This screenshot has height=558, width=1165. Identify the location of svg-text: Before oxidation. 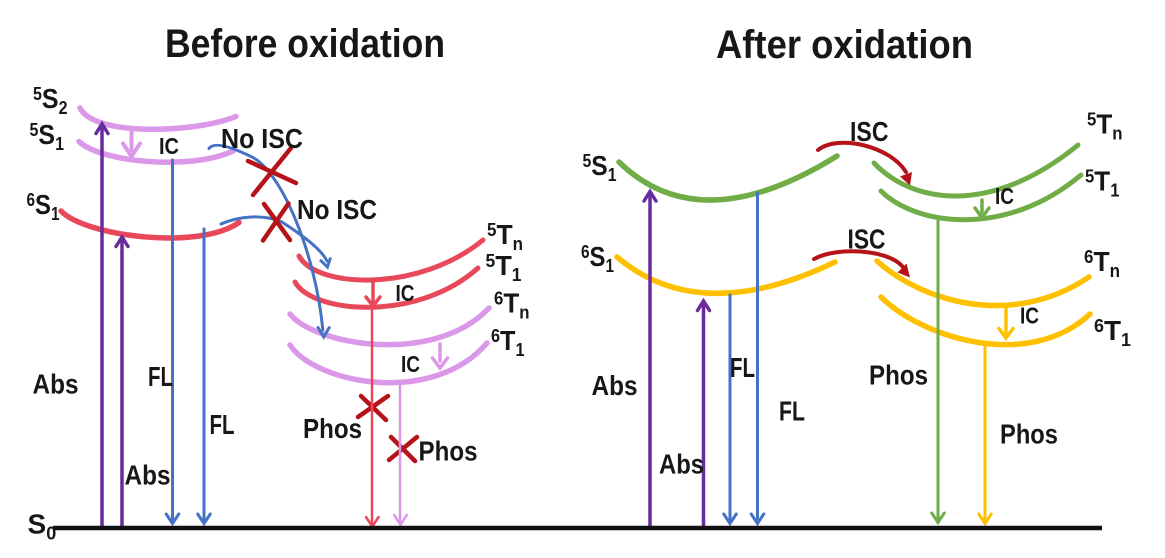
(305, 44).